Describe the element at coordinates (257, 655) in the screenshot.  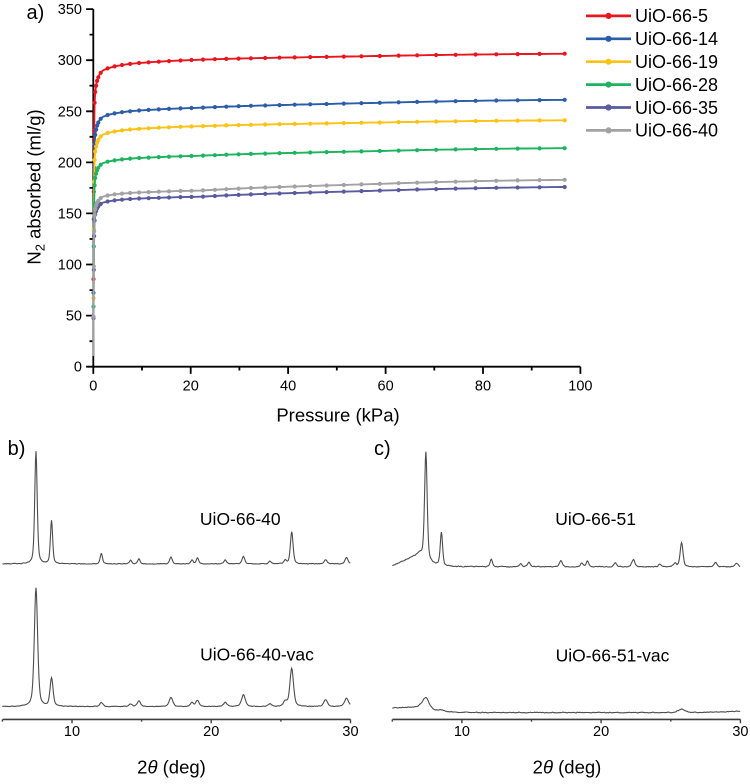
I see `svg-text: UiO-66-40-vac` at that location.